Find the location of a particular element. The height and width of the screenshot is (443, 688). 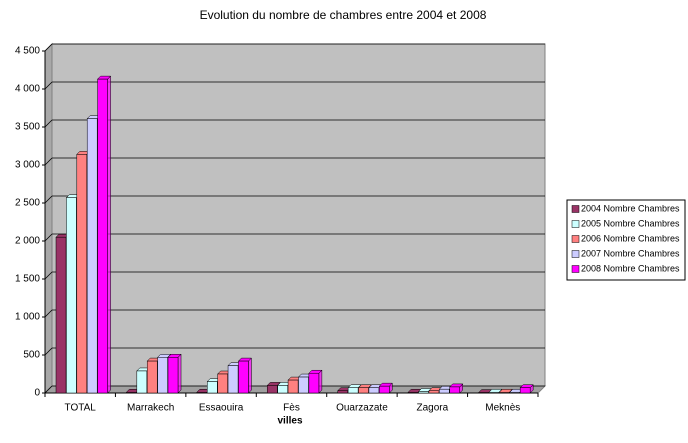

y-tick-label: 4 000 is located at coordinates (27, 89).